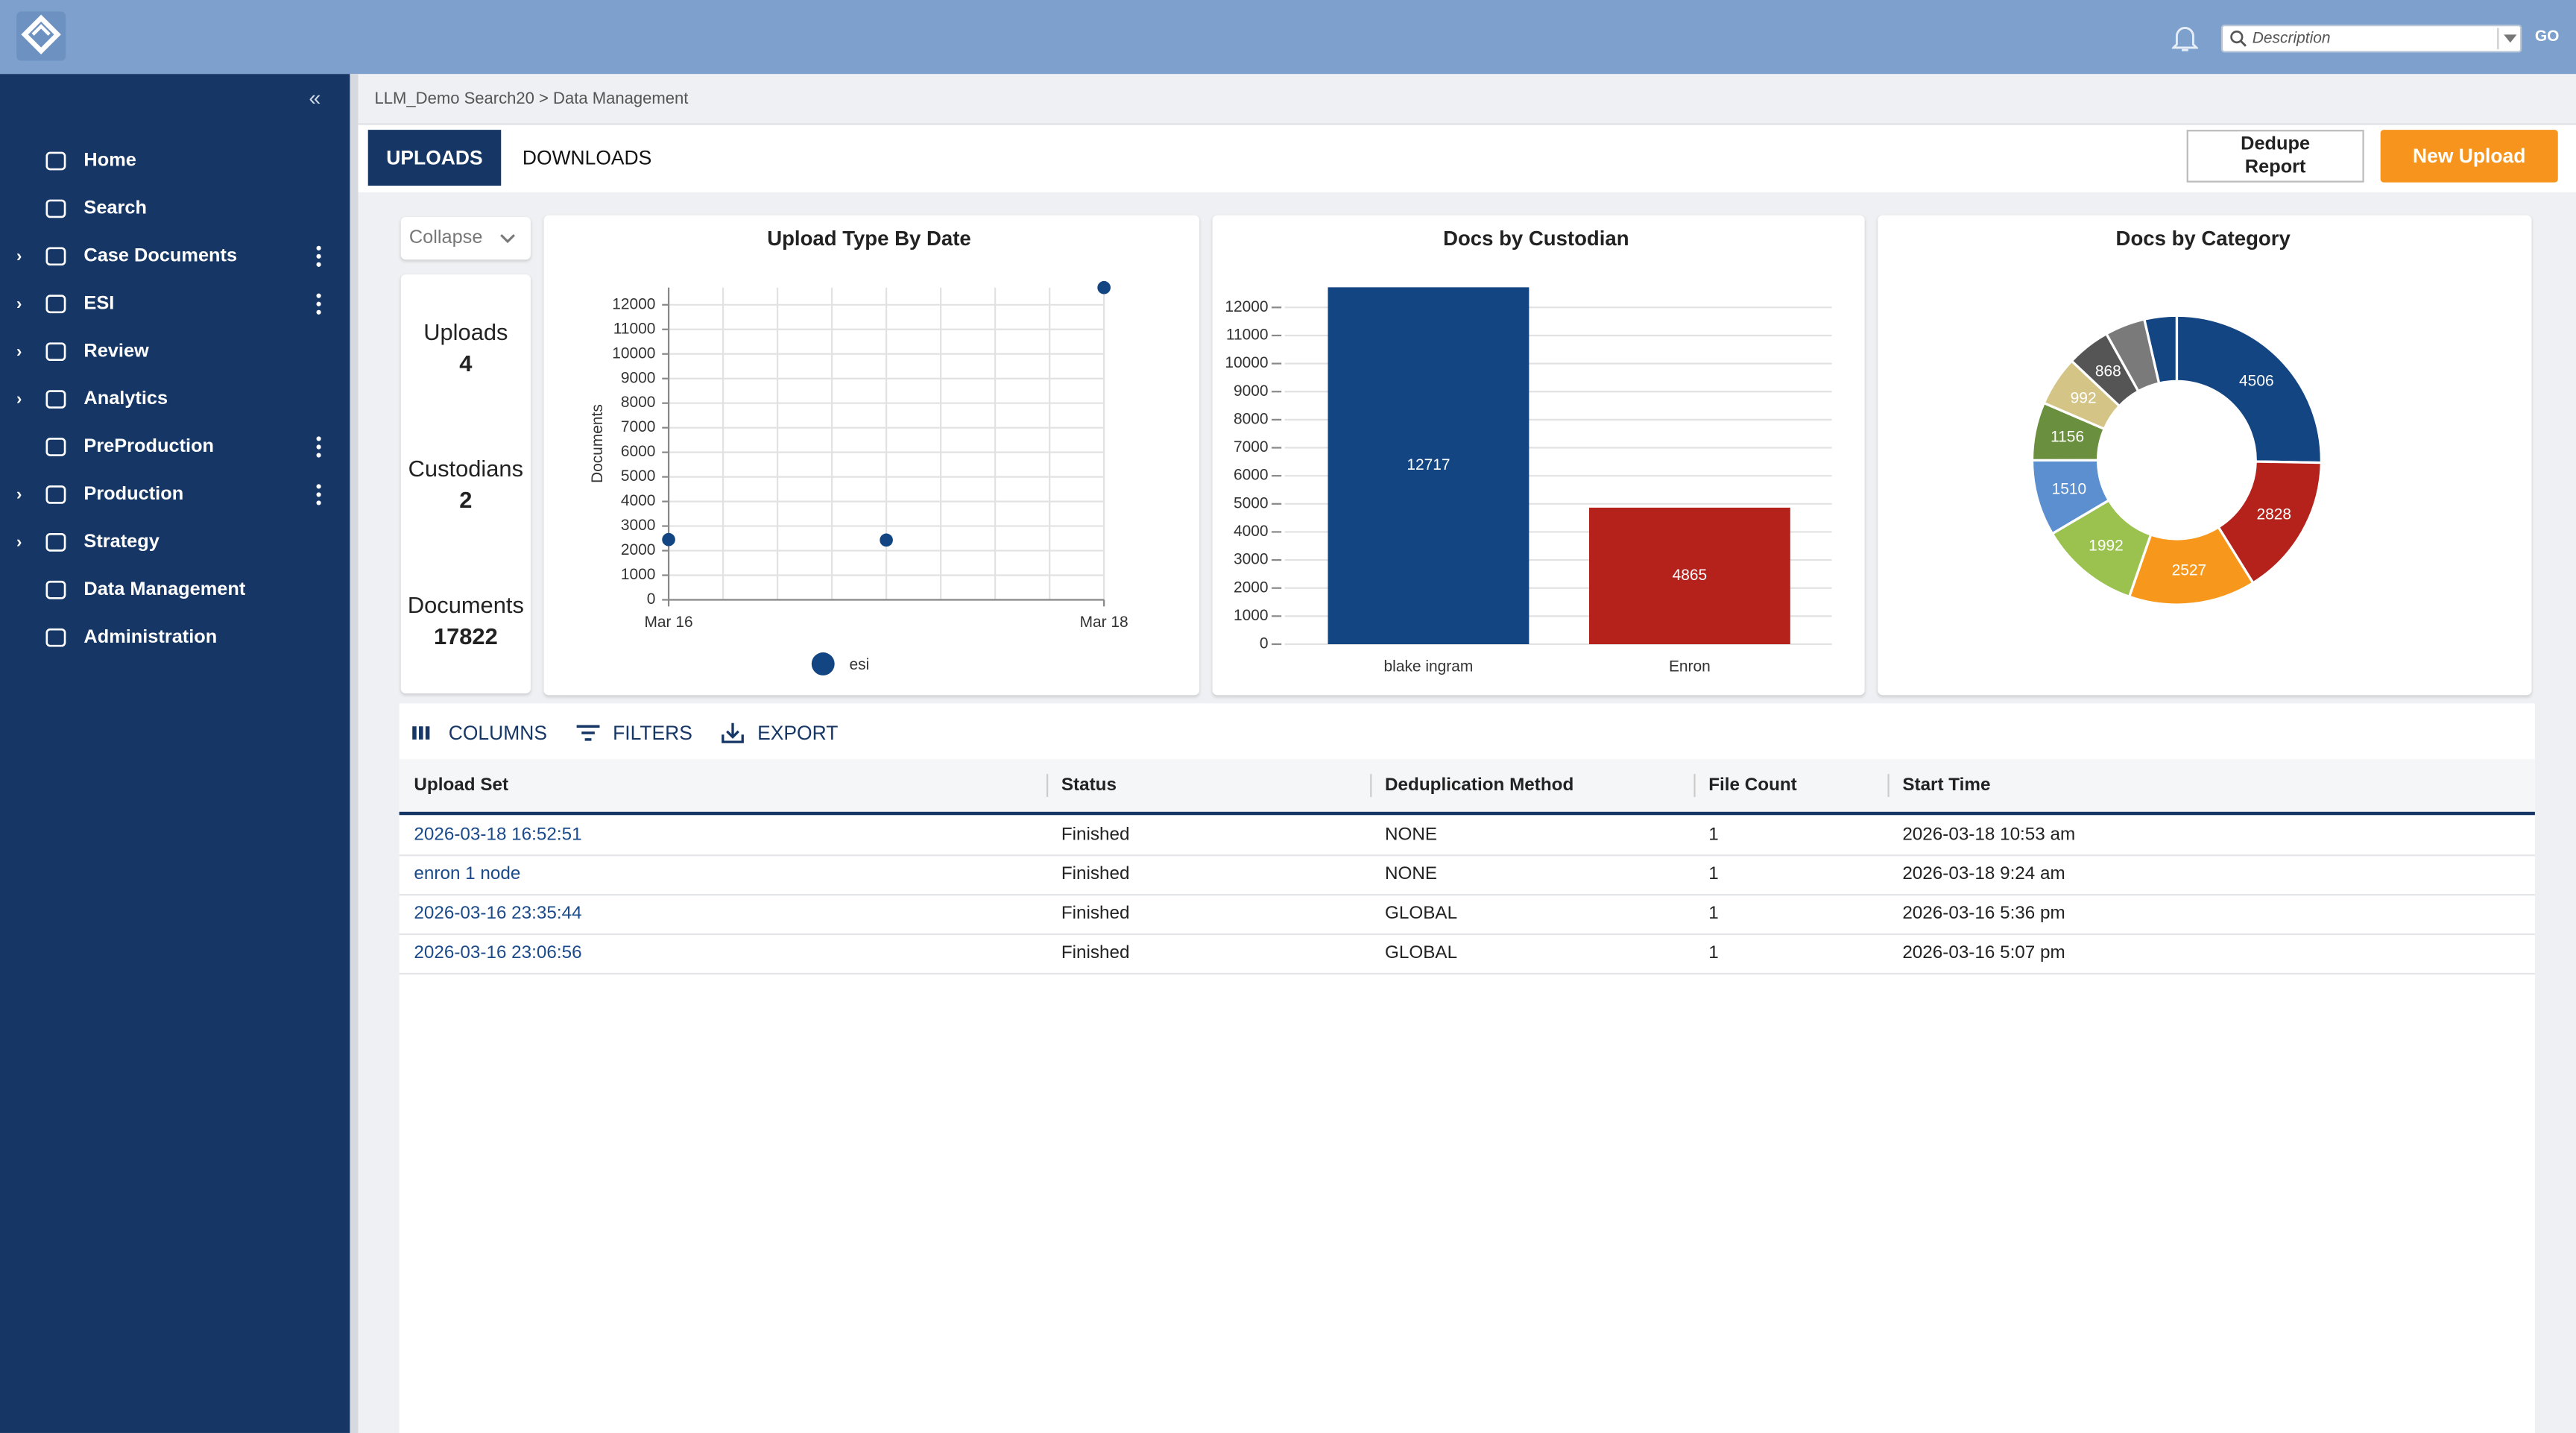 The width and height of the screenshot is (2576, 1433). I want to click on nav-item: › Case Documents, so click(175, 256).